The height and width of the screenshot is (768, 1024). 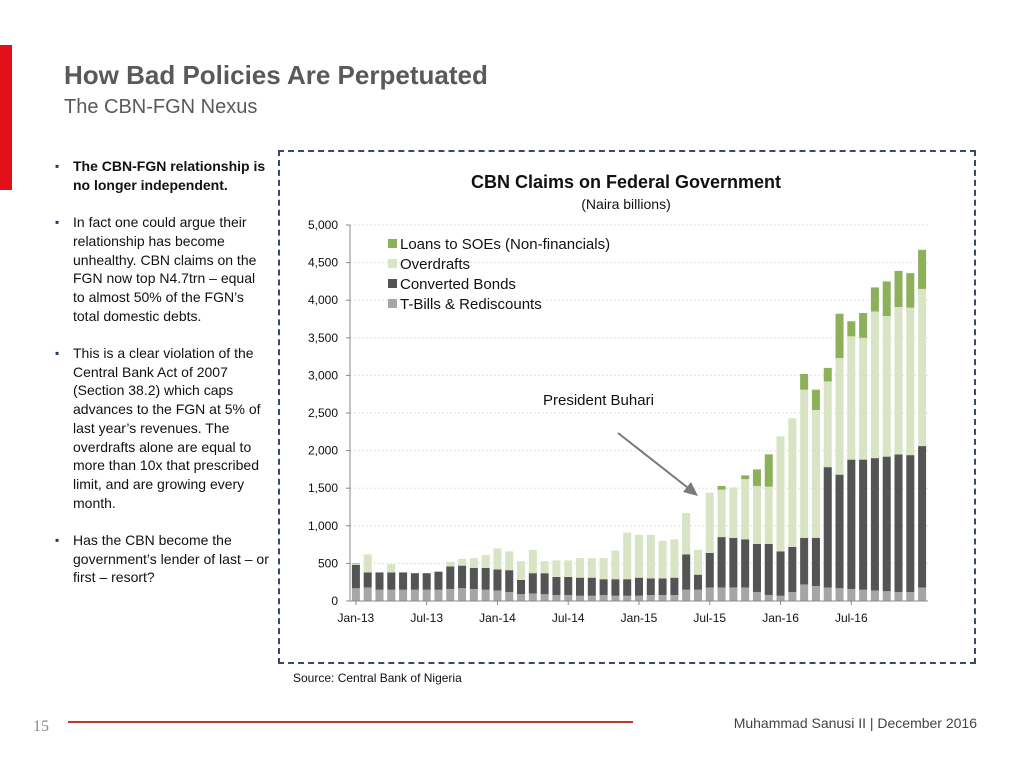 I want to click on source-note: Source: Central Bank of Nigeria, so click(x=377, y=678).